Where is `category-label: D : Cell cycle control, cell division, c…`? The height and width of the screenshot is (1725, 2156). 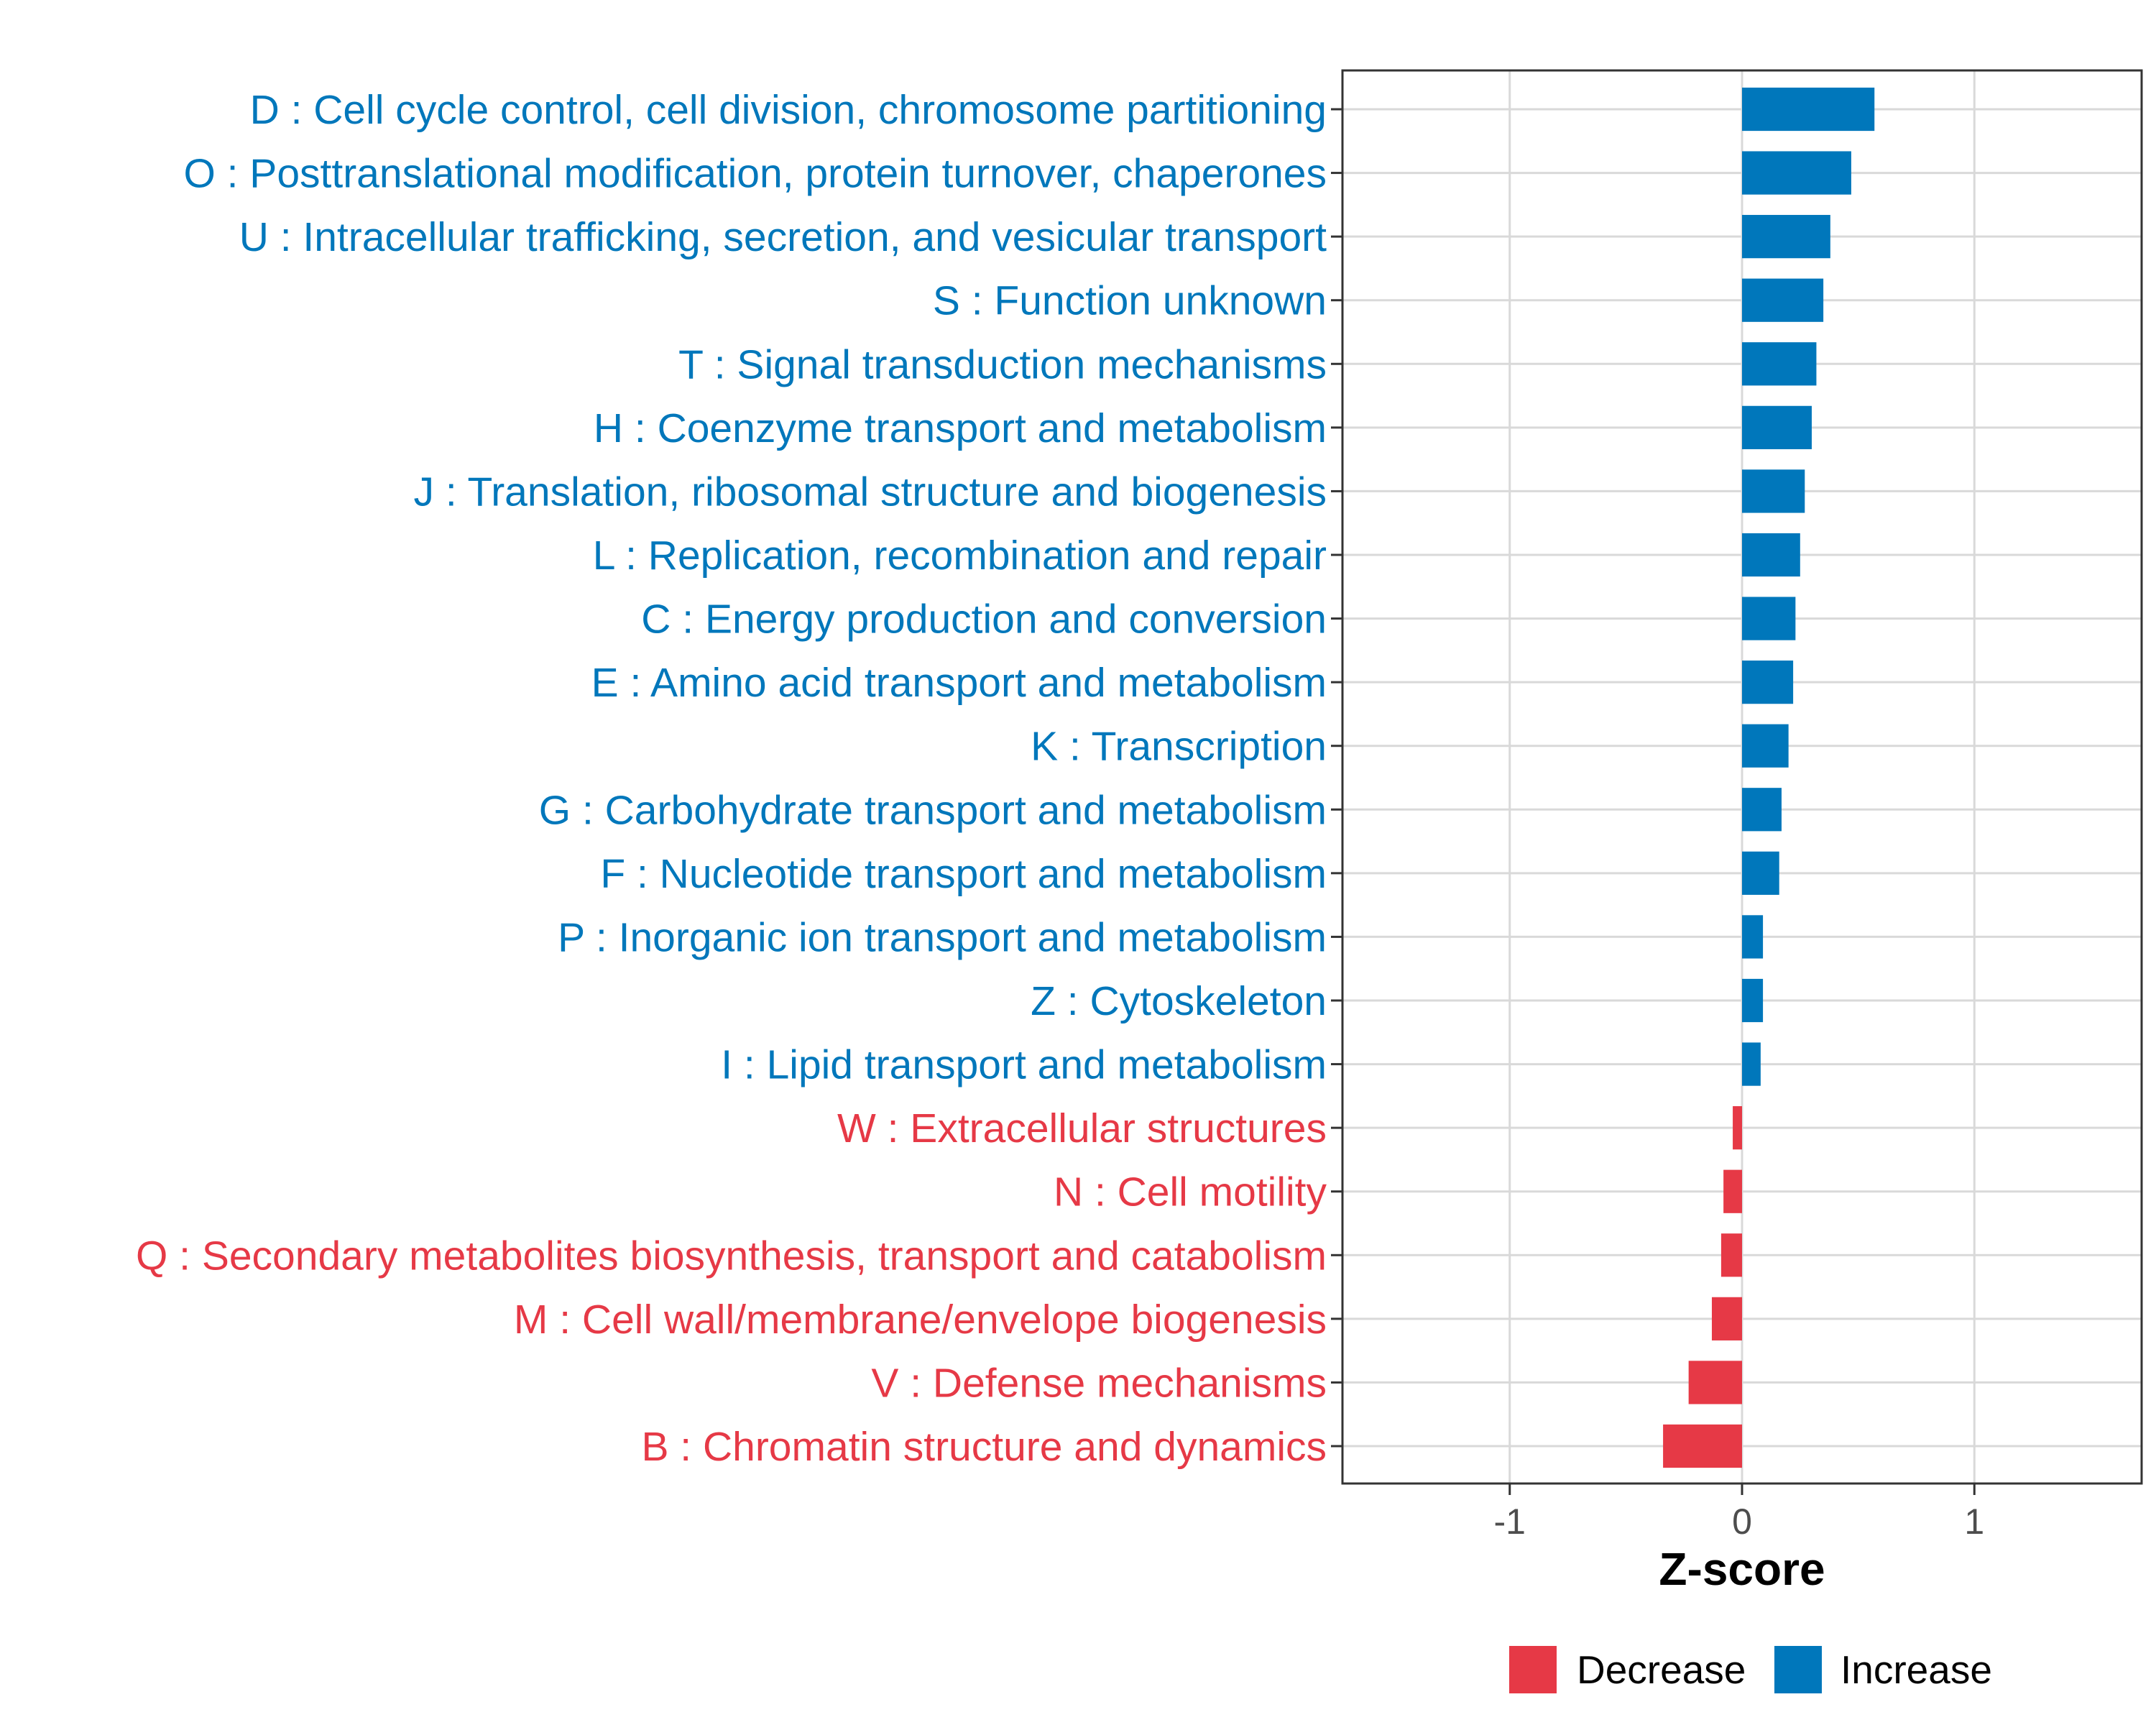
category-label: D : Cell cycle control, cell division, c… is located at coordinates (788, 110).